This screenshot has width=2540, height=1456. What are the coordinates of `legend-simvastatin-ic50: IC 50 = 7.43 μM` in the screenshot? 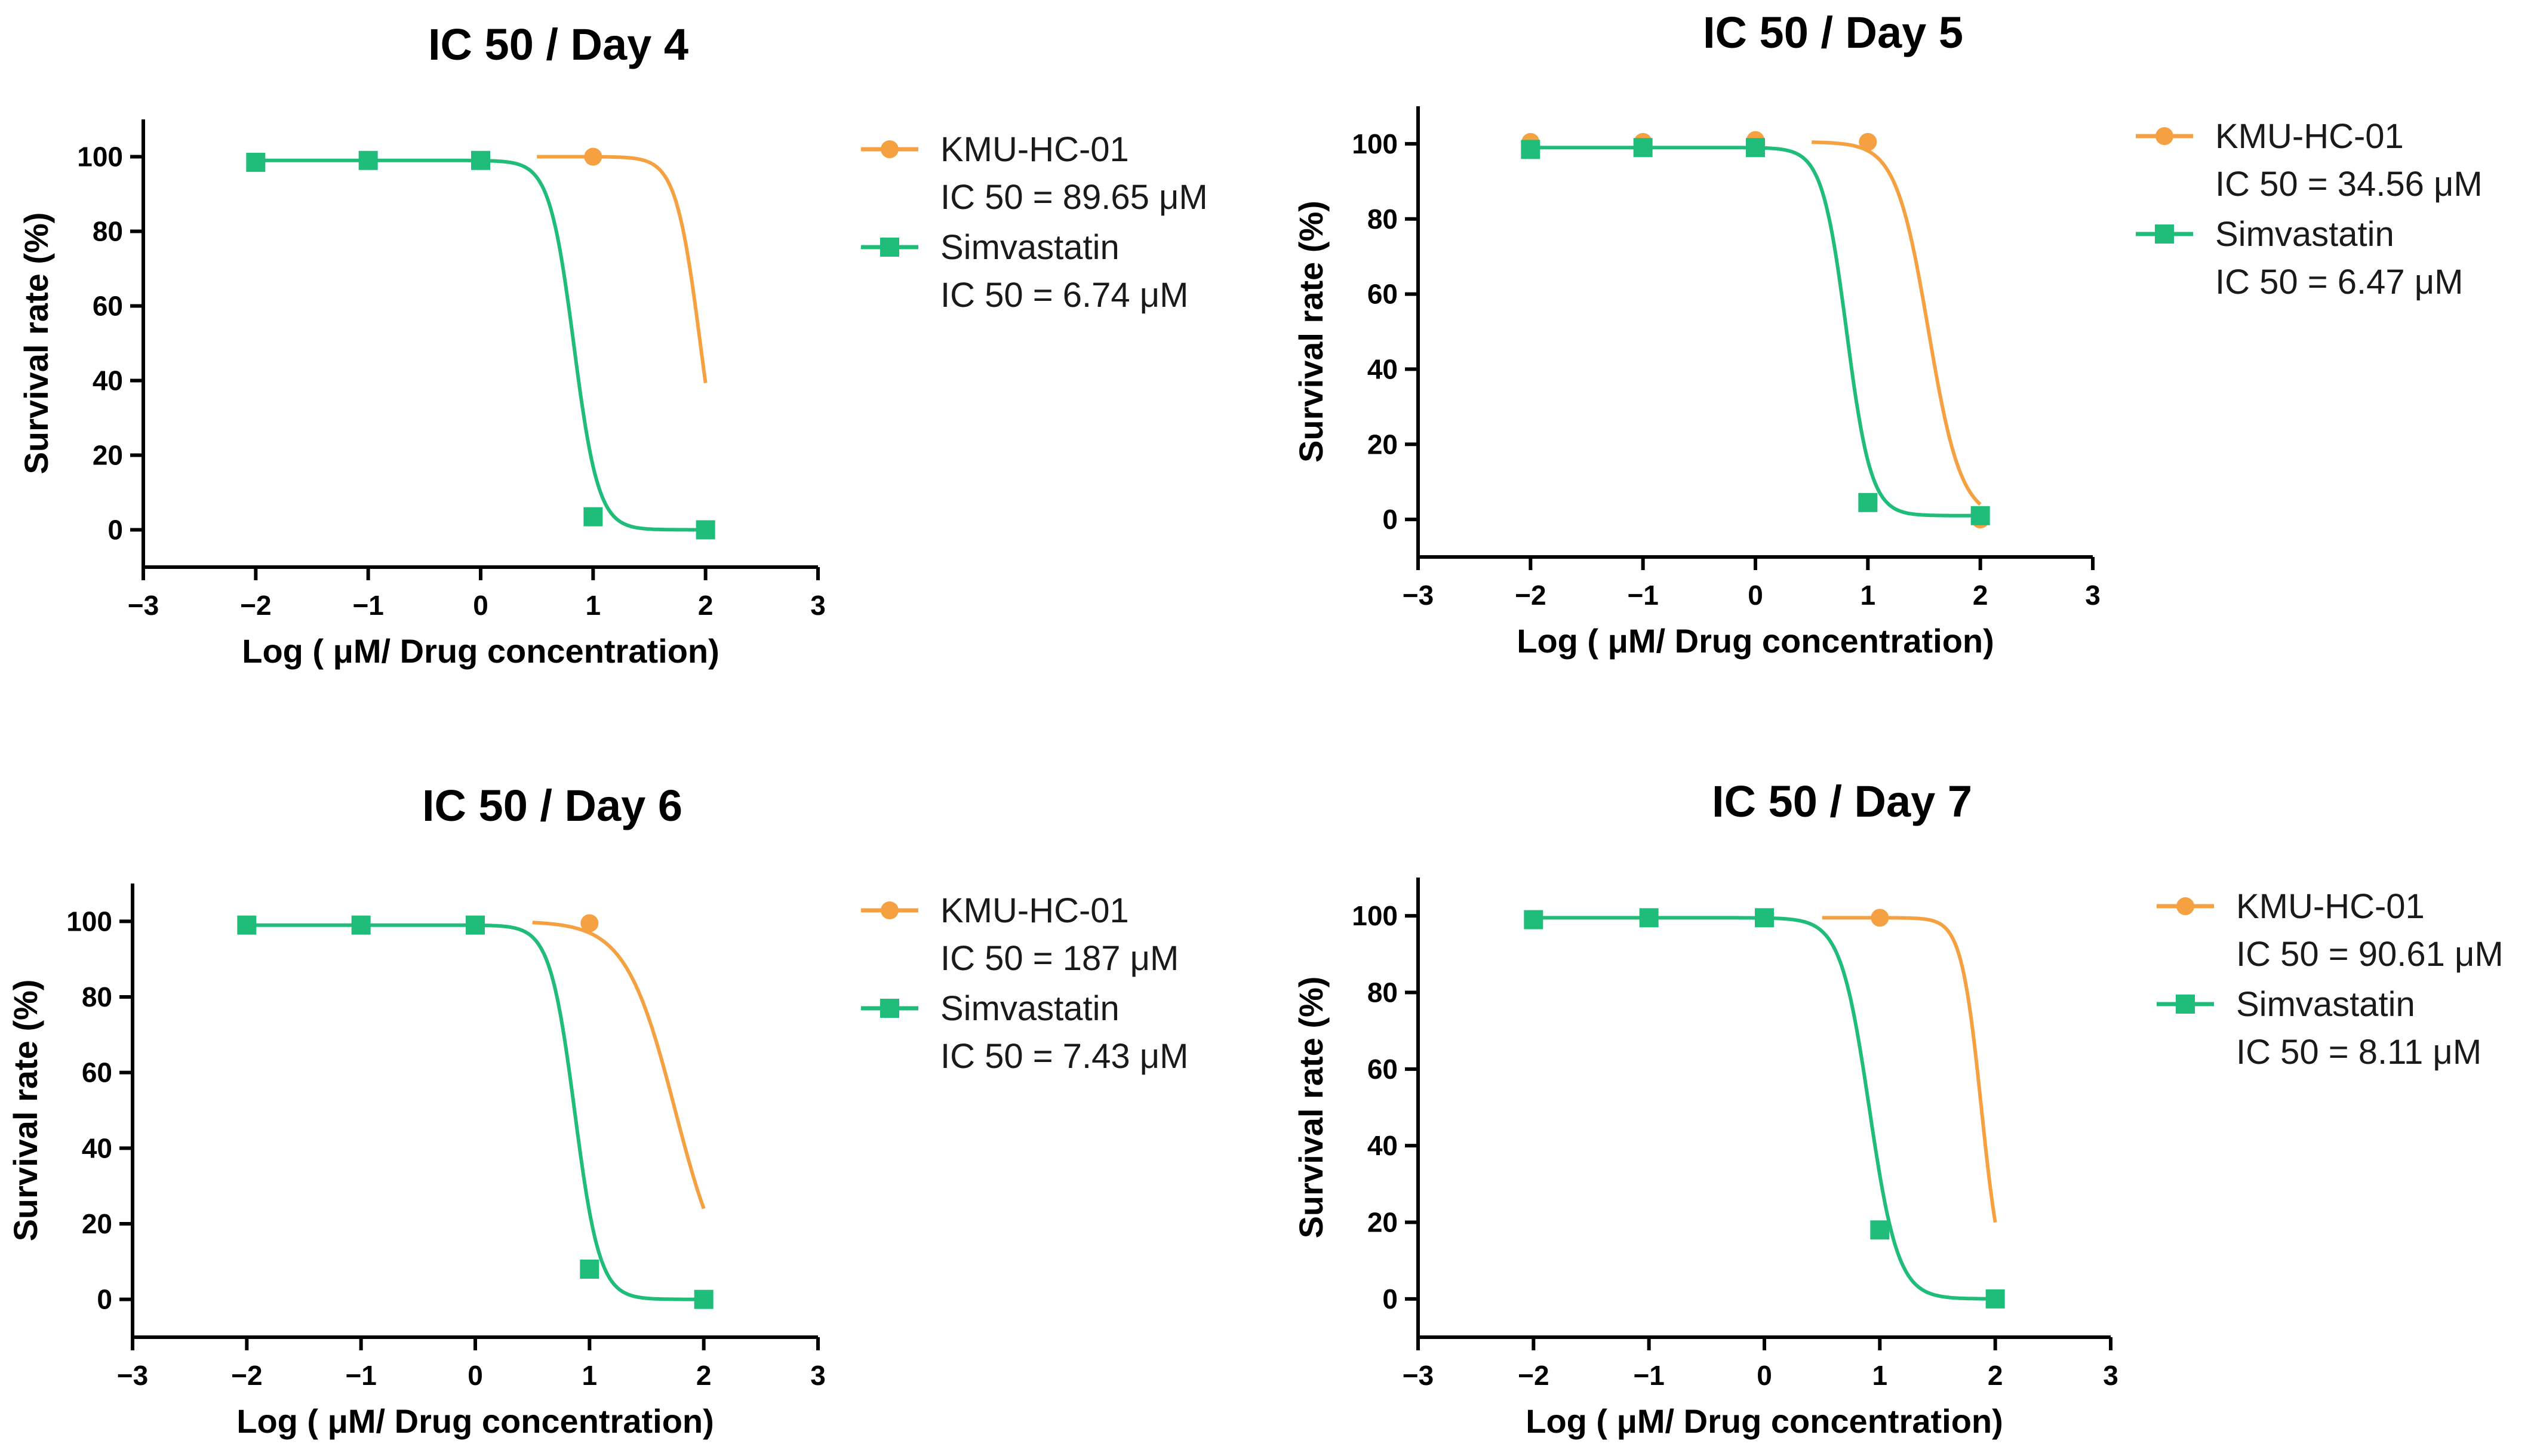 It's located at (1064, 1056).